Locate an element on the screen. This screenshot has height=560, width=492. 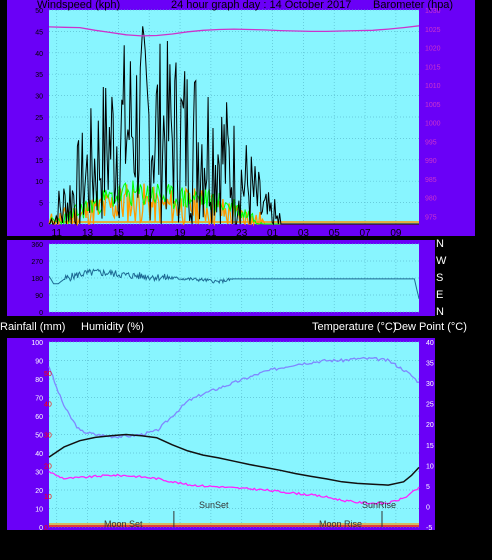
y-right-tick-label: 1000 is located at coordinates (433, 124).